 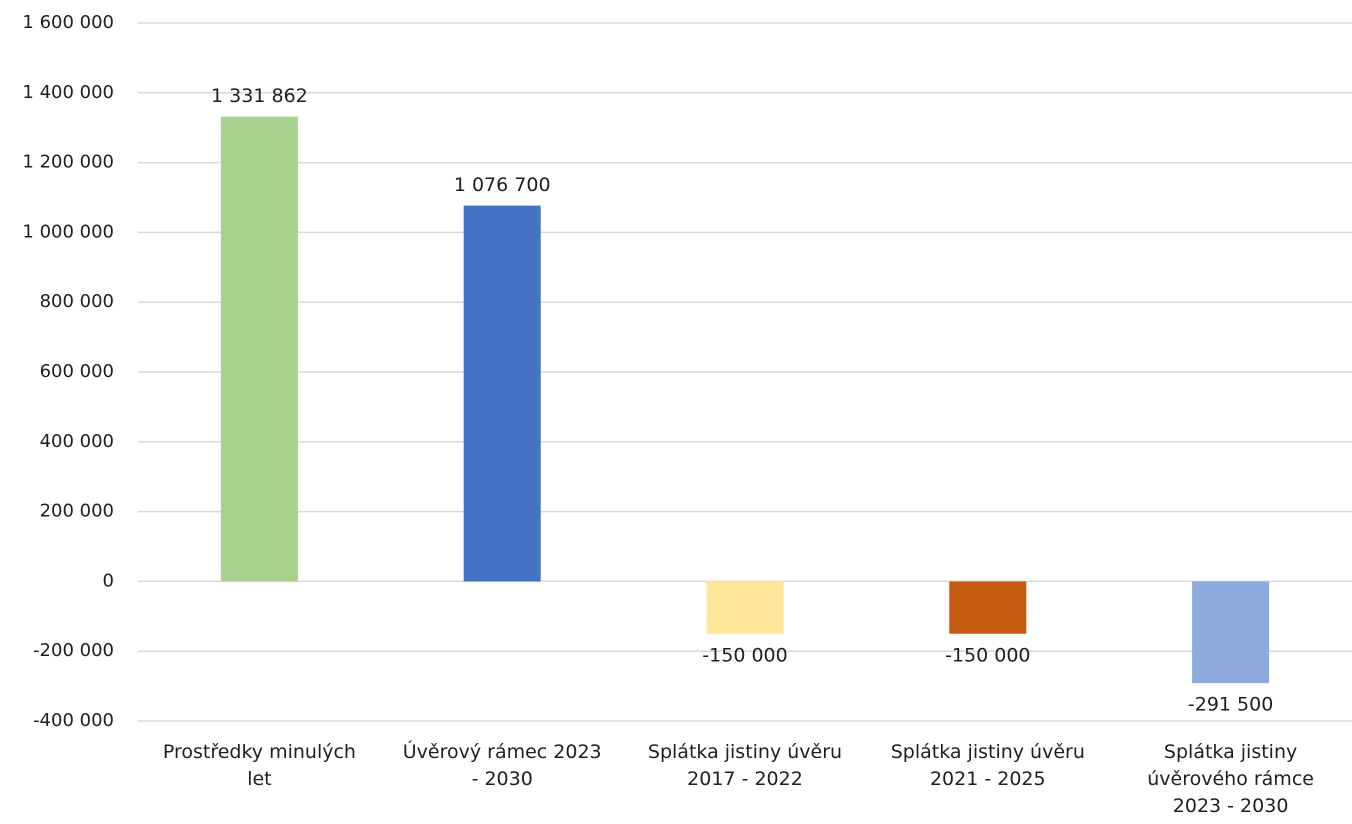 I want to click on data-label-4: -150 000, so click(x=987, y=655).